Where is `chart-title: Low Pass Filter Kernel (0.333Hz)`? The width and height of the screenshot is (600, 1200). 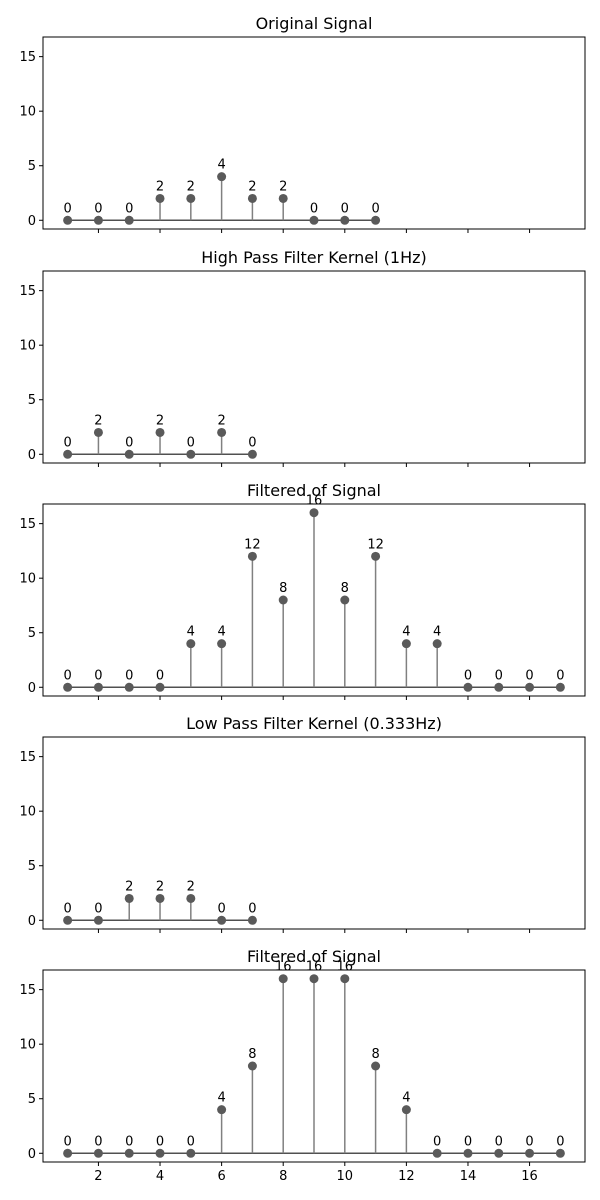 chart-title: Low Pass Filter Kernel (0.333Hz) is located at coordinates (314, 723).